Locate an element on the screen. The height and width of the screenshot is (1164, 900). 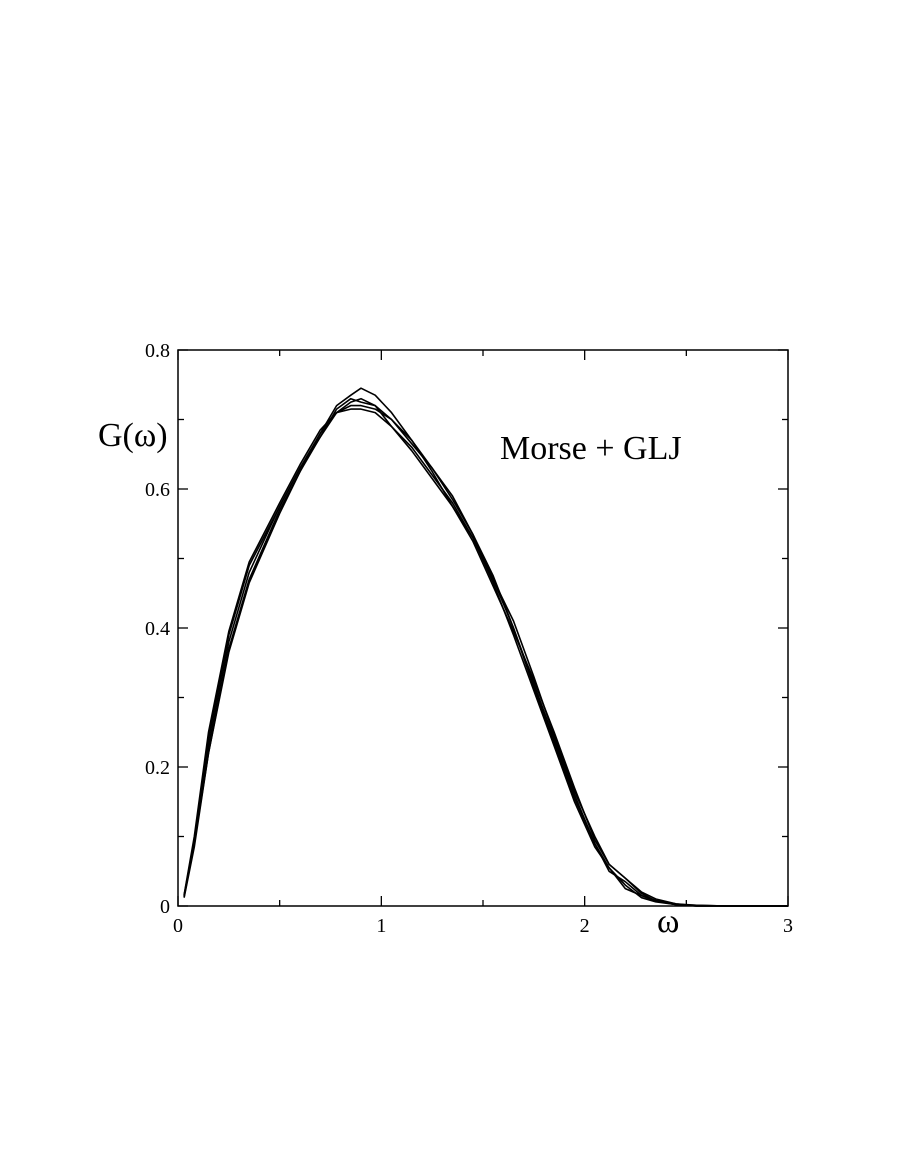
y-tick-label: 0.4 is located at coordinates (157, 629).